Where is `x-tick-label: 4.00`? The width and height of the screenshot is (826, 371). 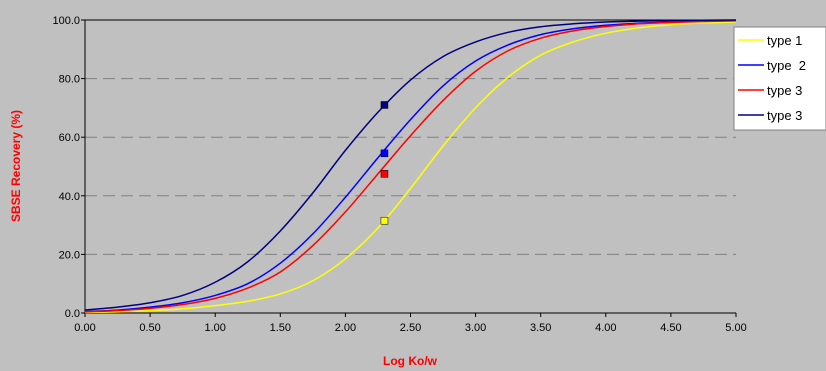 x-tick-label: 4.00 is located at coordinates (605, 328).